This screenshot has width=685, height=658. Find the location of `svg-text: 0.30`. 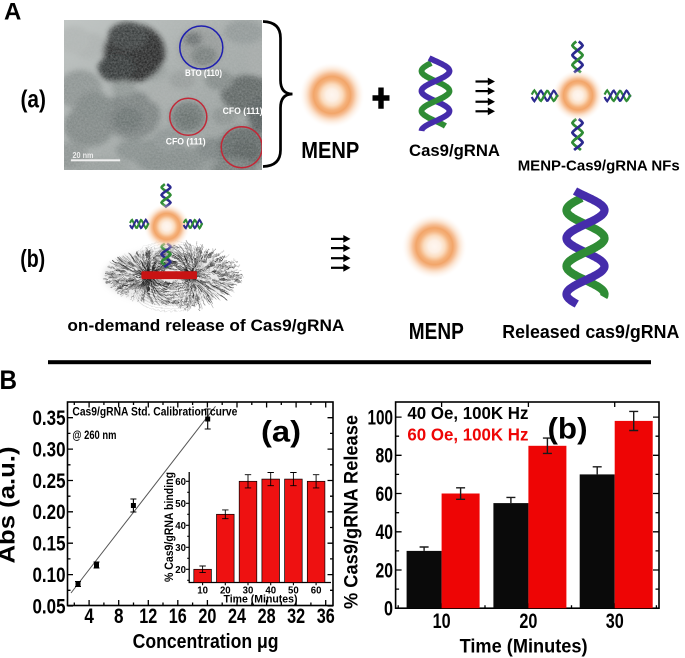

svg-text: 0.30 is located at coordinates (49, 450).